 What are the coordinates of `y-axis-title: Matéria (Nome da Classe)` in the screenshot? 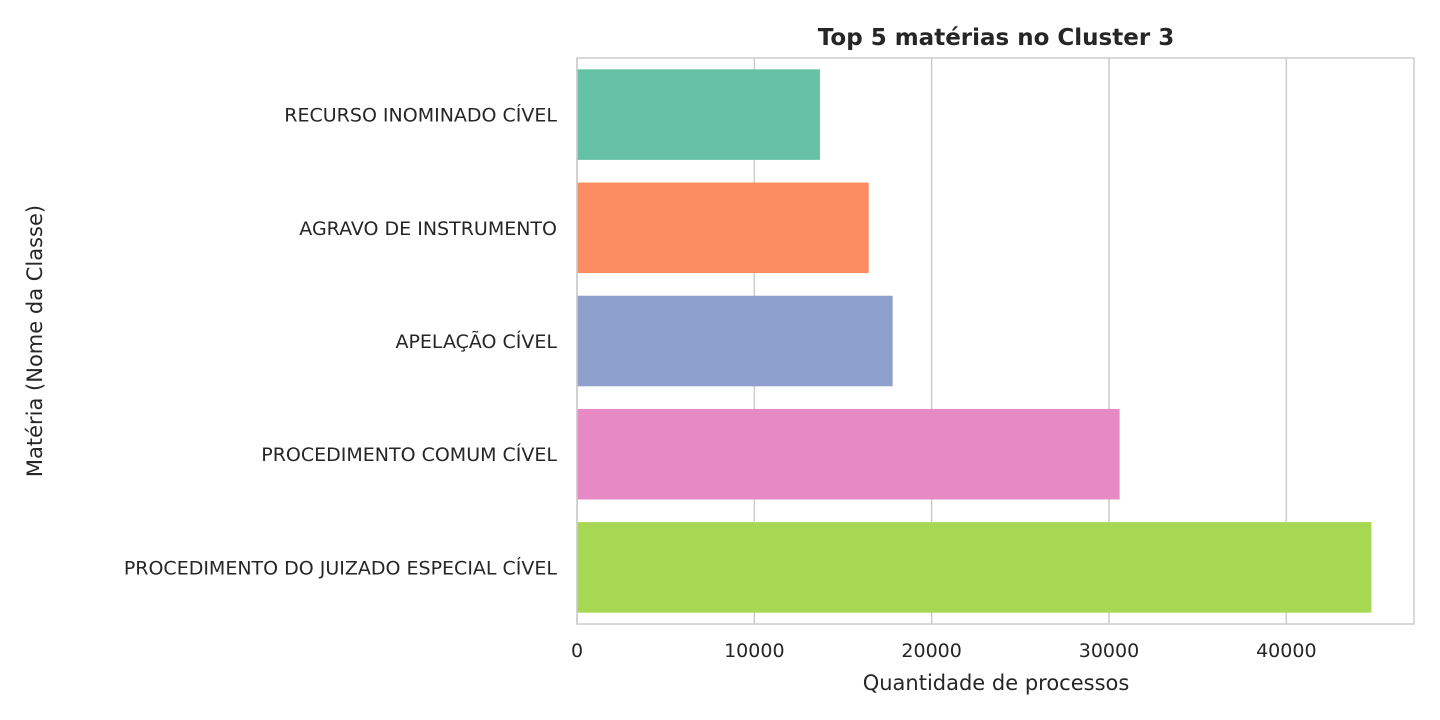 It's located at (35, 341).